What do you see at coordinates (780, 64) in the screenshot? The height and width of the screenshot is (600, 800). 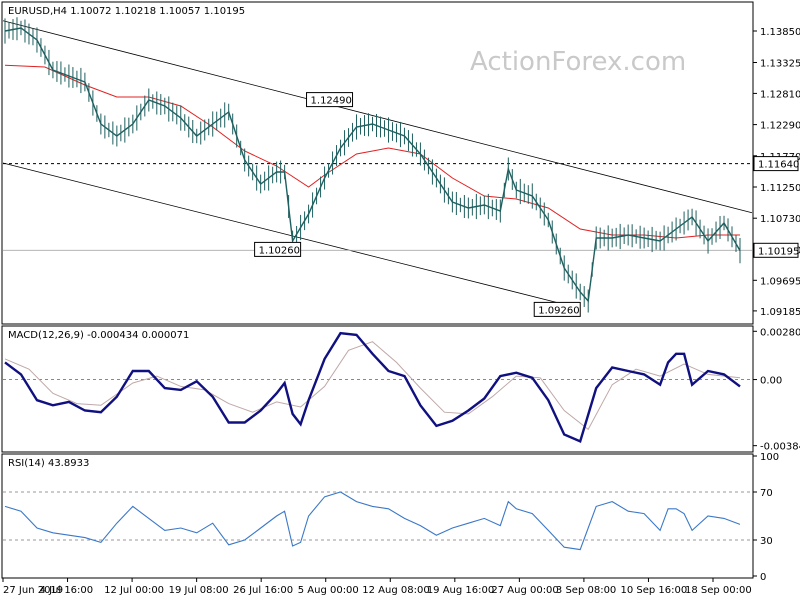 I see `y-tick-label: 1.13325` at bounding box center [780, 64].